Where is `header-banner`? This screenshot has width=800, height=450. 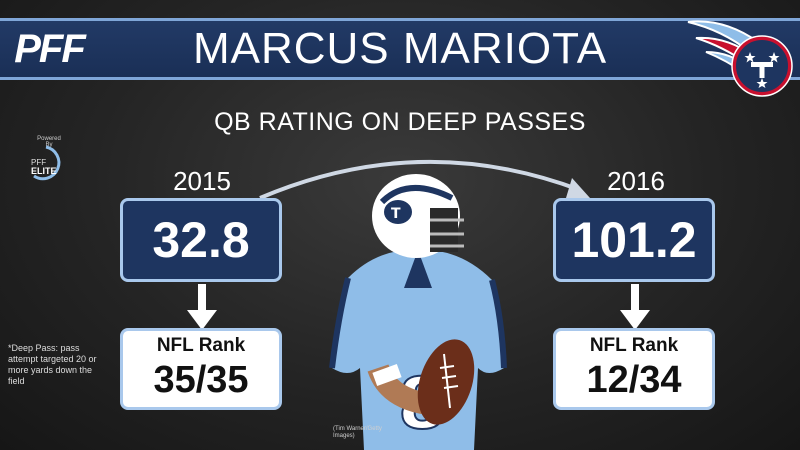
header-banner is located at coordinates (400, 49).